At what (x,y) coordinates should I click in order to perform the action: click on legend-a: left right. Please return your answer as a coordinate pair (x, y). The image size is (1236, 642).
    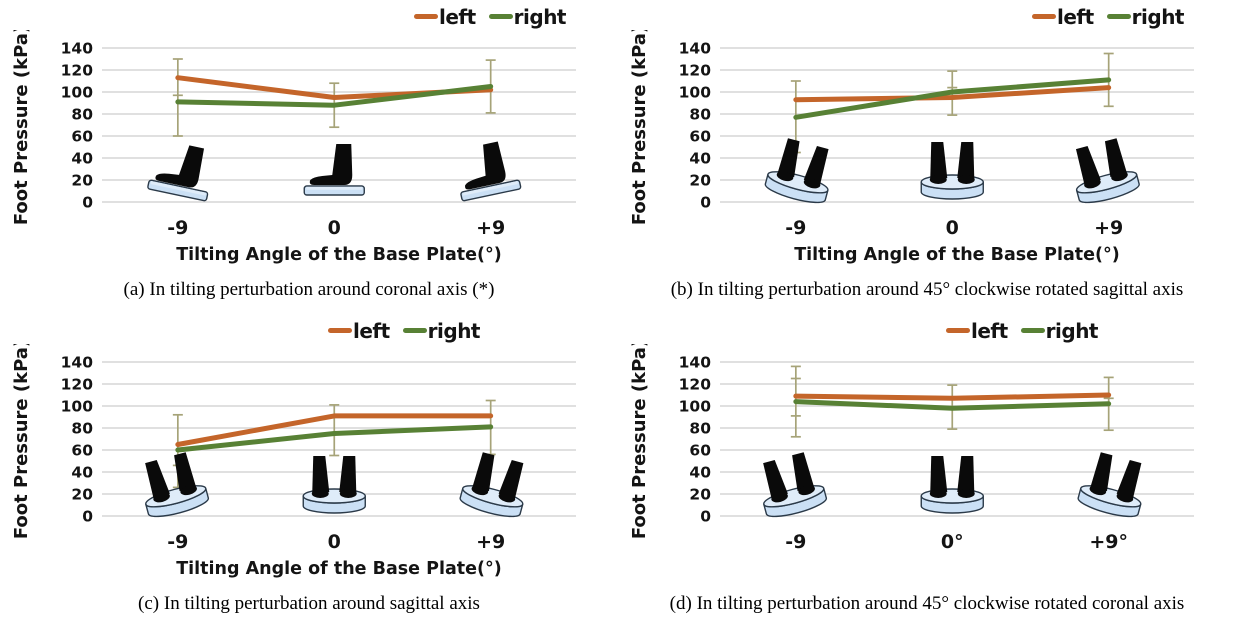
    Looking at the image, I should click on (309, 16).